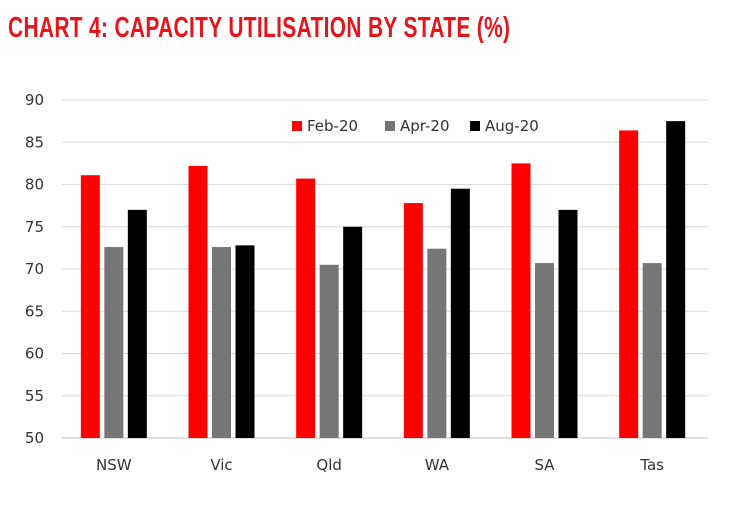 Image resolution: width=745 pixels, height=512 pixels. Describe the element at coordinates (460, 313) in the screenshot. I see `bar-aug-20-wa` at that location.